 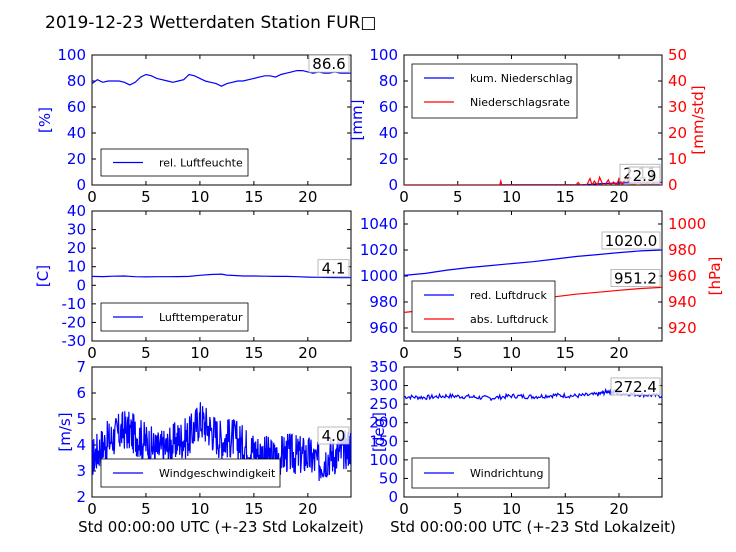 What do you see at coordinates (334, 269) in the screenshot?
I see `last-value-label: 4.1` at bounding box center [334, 269].